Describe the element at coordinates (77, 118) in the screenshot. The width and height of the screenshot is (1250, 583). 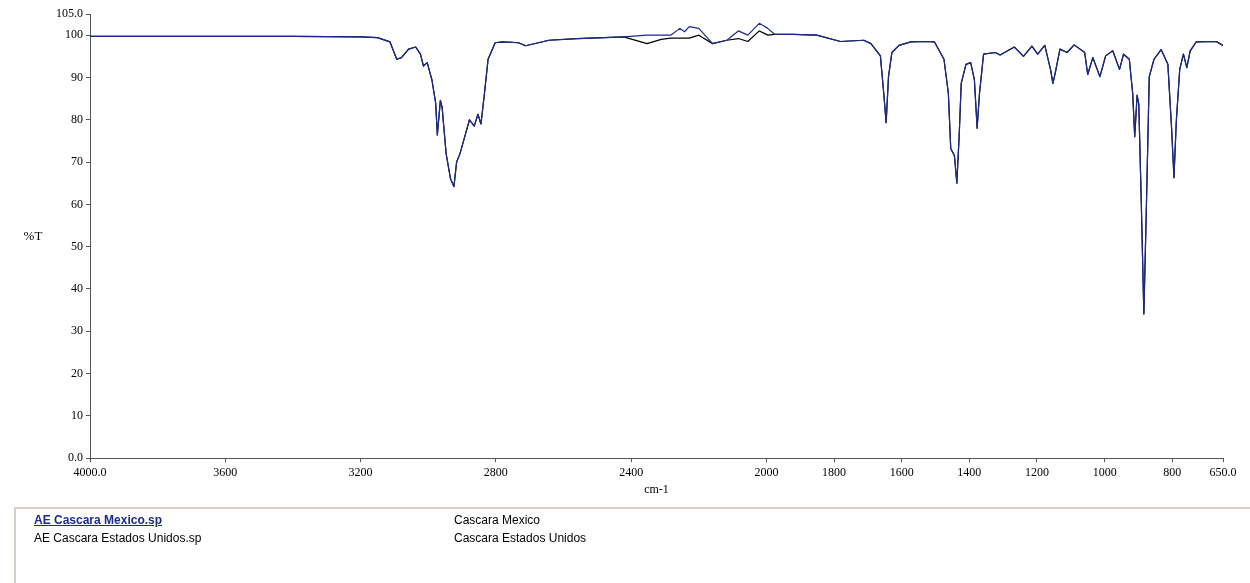
I see `y-tick-label: 80` at that location.